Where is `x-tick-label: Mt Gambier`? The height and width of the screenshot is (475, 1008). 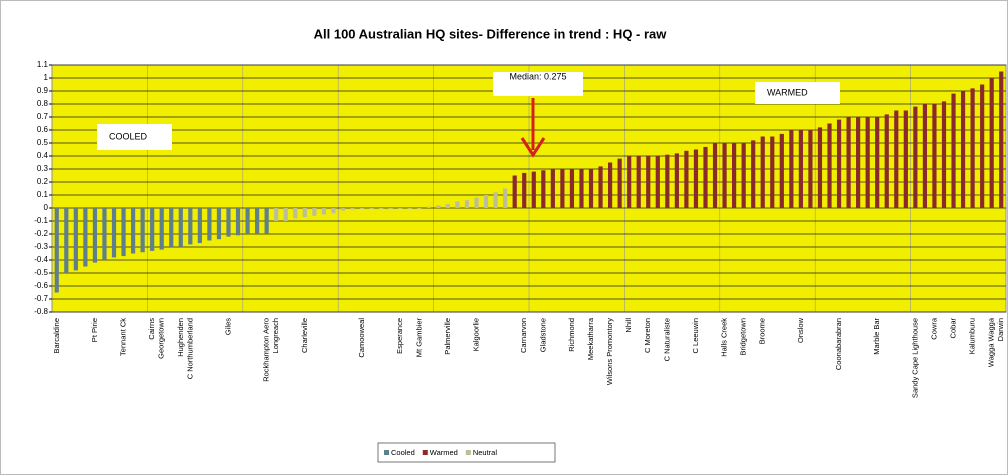
x-tick-label: Mt Gambier is located at coordinates (418, 338).